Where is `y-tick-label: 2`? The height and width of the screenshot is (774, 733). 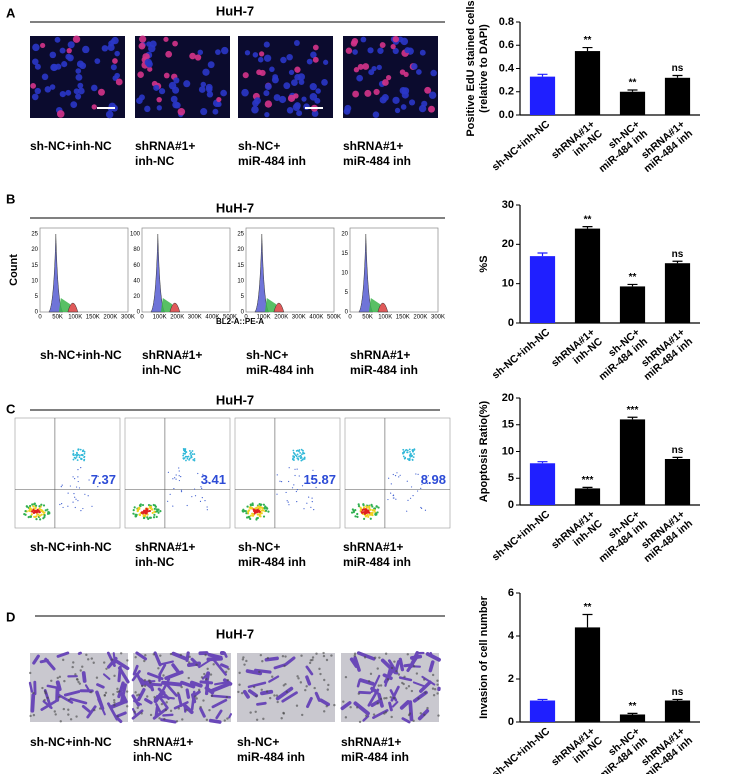 y-tick-label: 2 is located at coordinates (511, 679).